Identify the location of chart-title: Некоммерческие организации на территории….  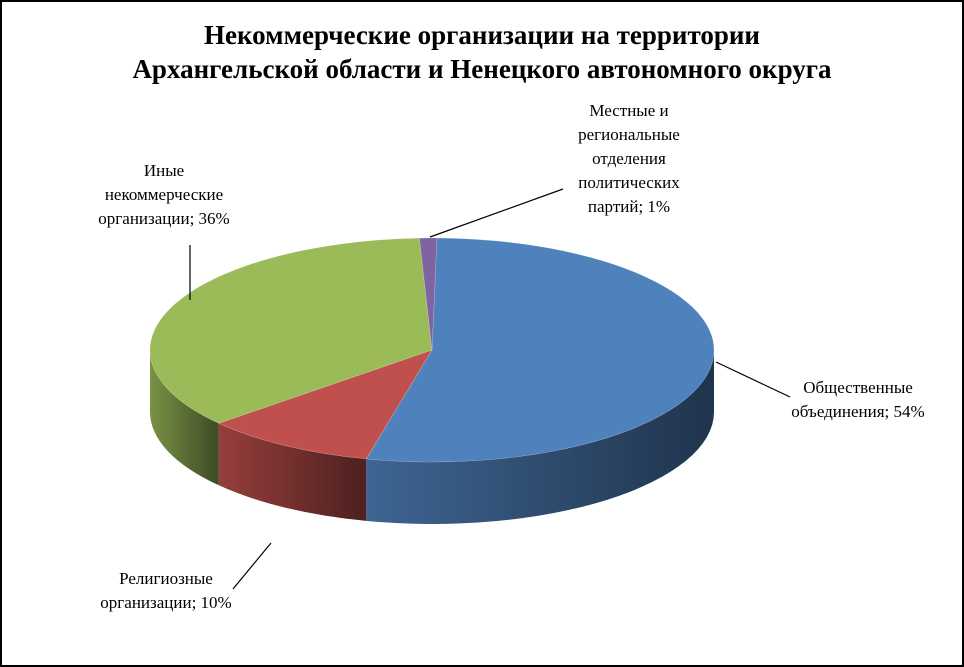
(482, 52).